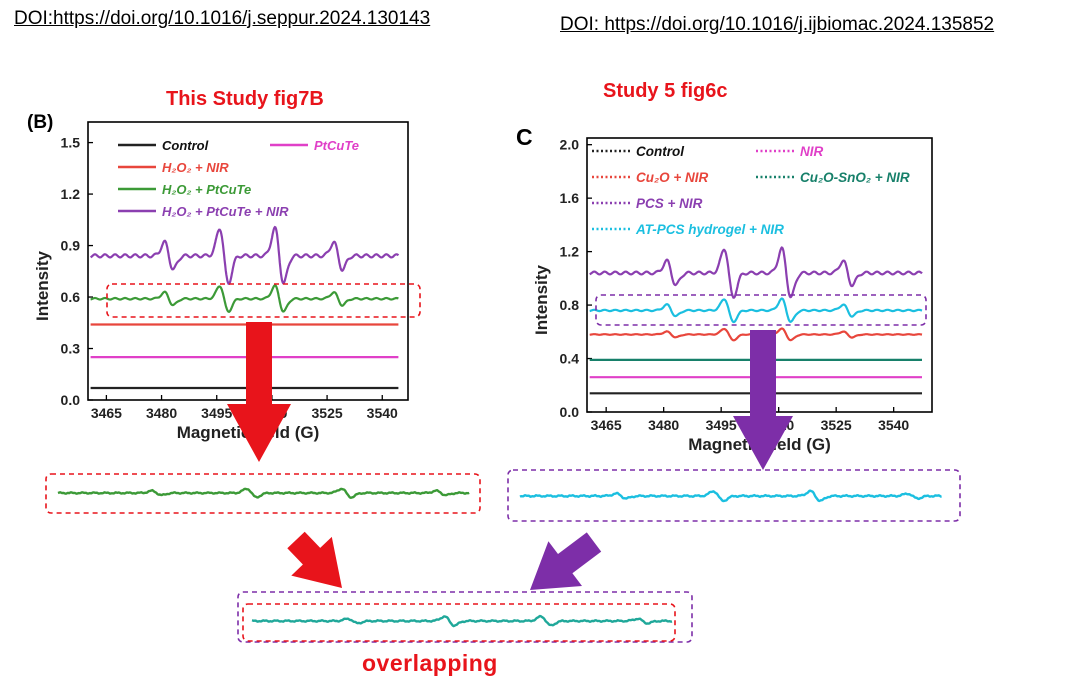 The height and width of the screenshot is (697, 1080). I want to click on arrow-diag-right, so click(566, 561).